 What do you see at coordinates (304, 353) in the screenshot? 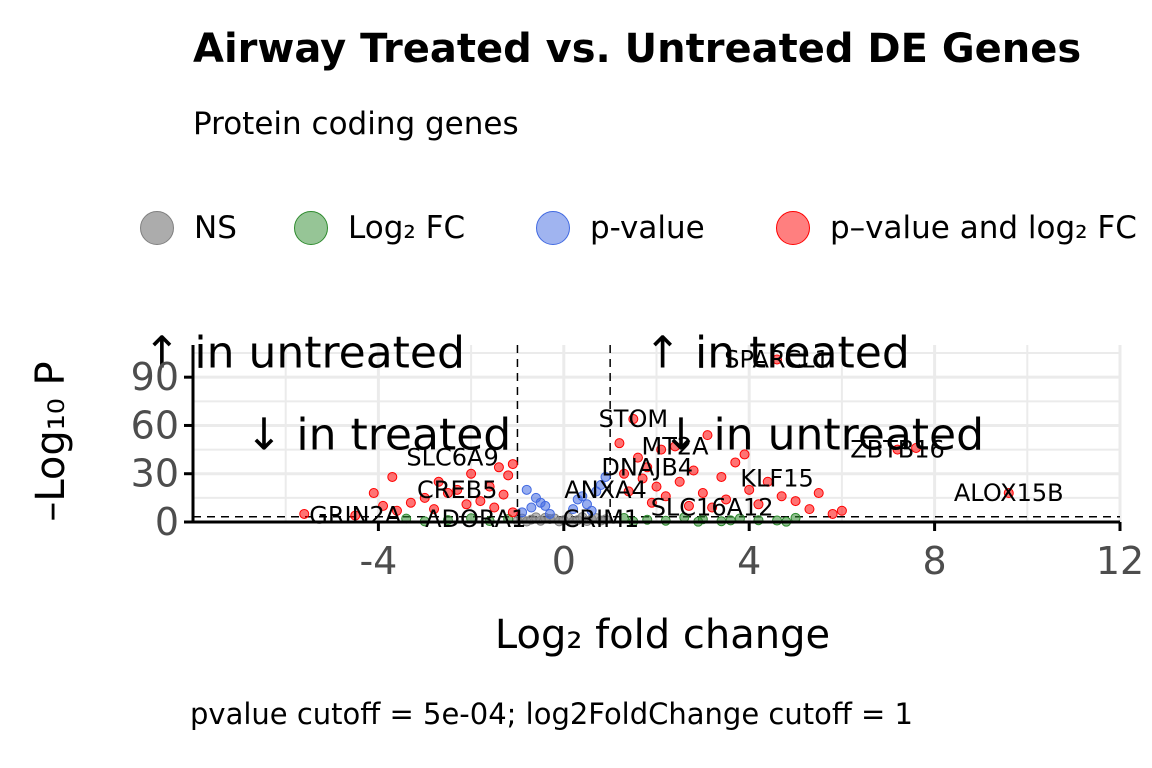
I see `region-annotation: ↑ in untreated` at bounding box center [304, 353].